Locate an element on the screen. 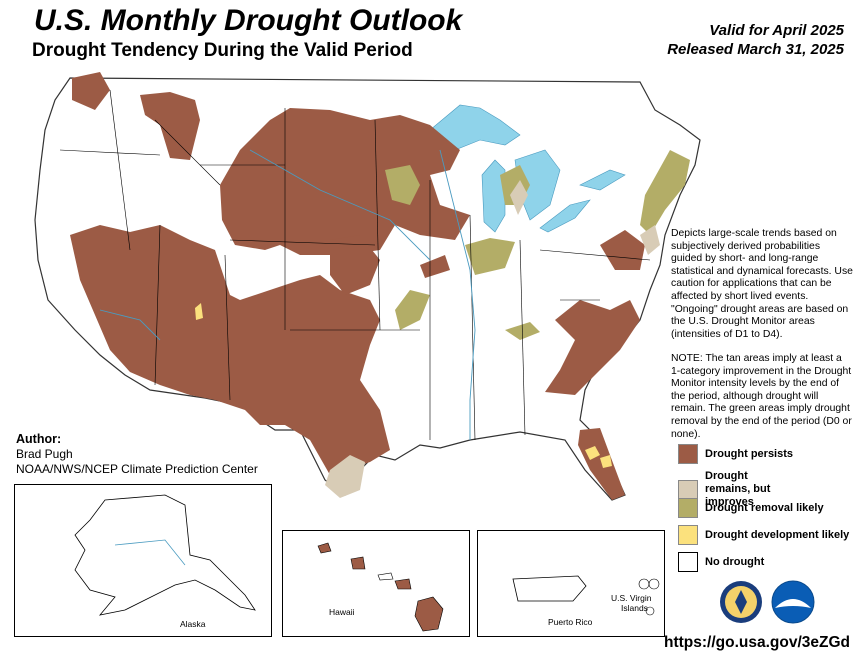  legend-label-no-drought: No drought is located at coordinates (735, 561).